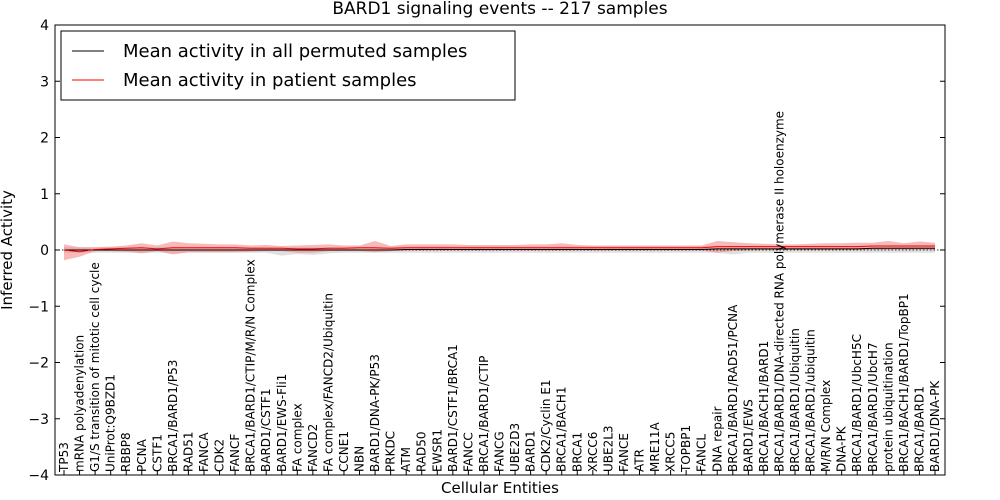 The width and height of the screenshot is (1000, 500). What do you see at coordinates (220, 455) in the screenshot?
I see `x-tick-label: CDK2` at bounding box center [220, 455].